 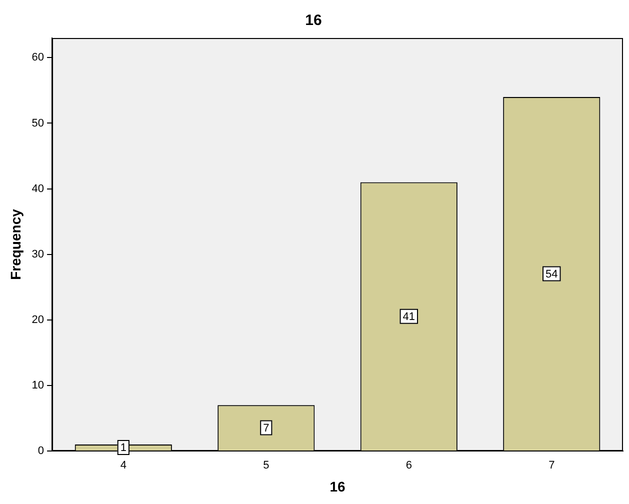 What do you see at coordinates (123, 466) in the screenshot?
I see `x-tick-label: 4` at bounding box center [123, 466].